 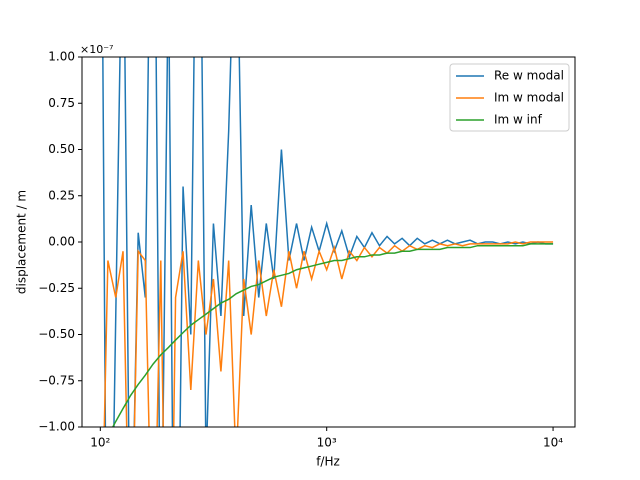 What do you see at coordinates (327, 443) in the screenshot?
I see `x-tick-label: 10³` at bounding box center [327, 443].